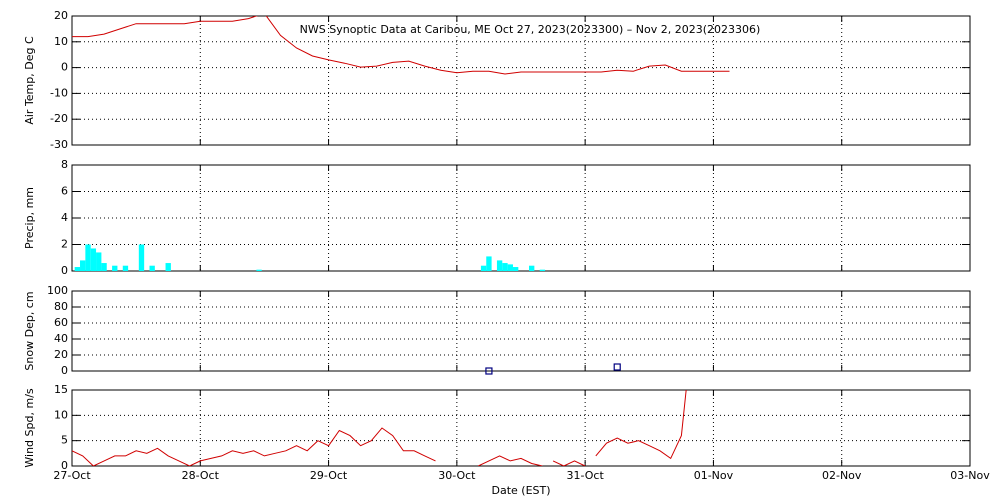 The height and width of the screenshot is (500, 1000). What do you see at coordinates (29, 80) in the screenshot?
I see `y-axis-label: Air Temp, Deg C` at bounding box center [29, 80].